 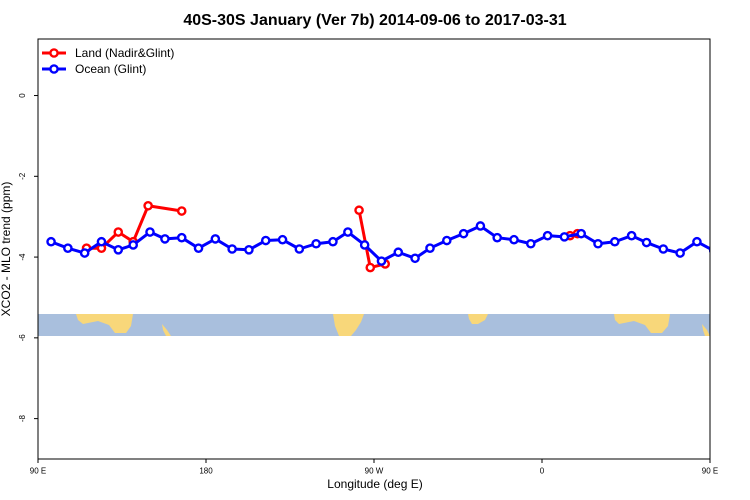 What do you see at coordinates (6, 249) in the screenshot?
I see `y-axis-label: XCO2 - MLO trend (ppm)` at bounding box center [6, 249].